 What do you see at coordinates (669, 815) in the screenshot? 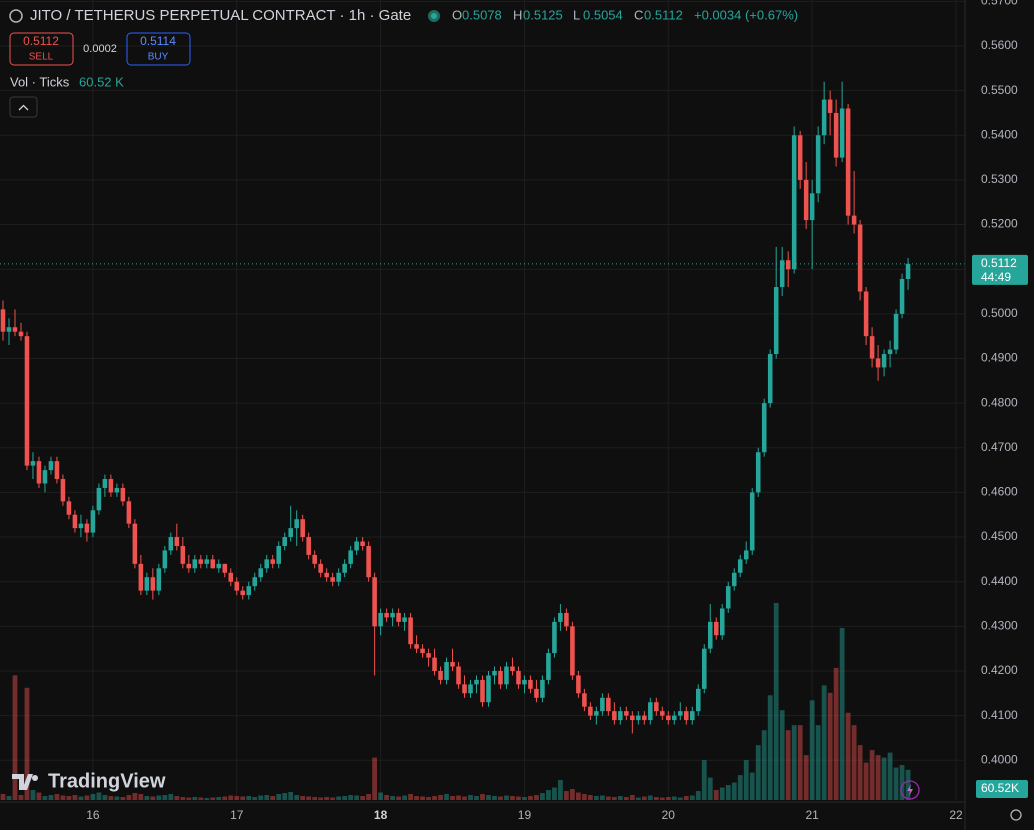
I see `x-tick-label: 20` at bounding box center [669, 815].